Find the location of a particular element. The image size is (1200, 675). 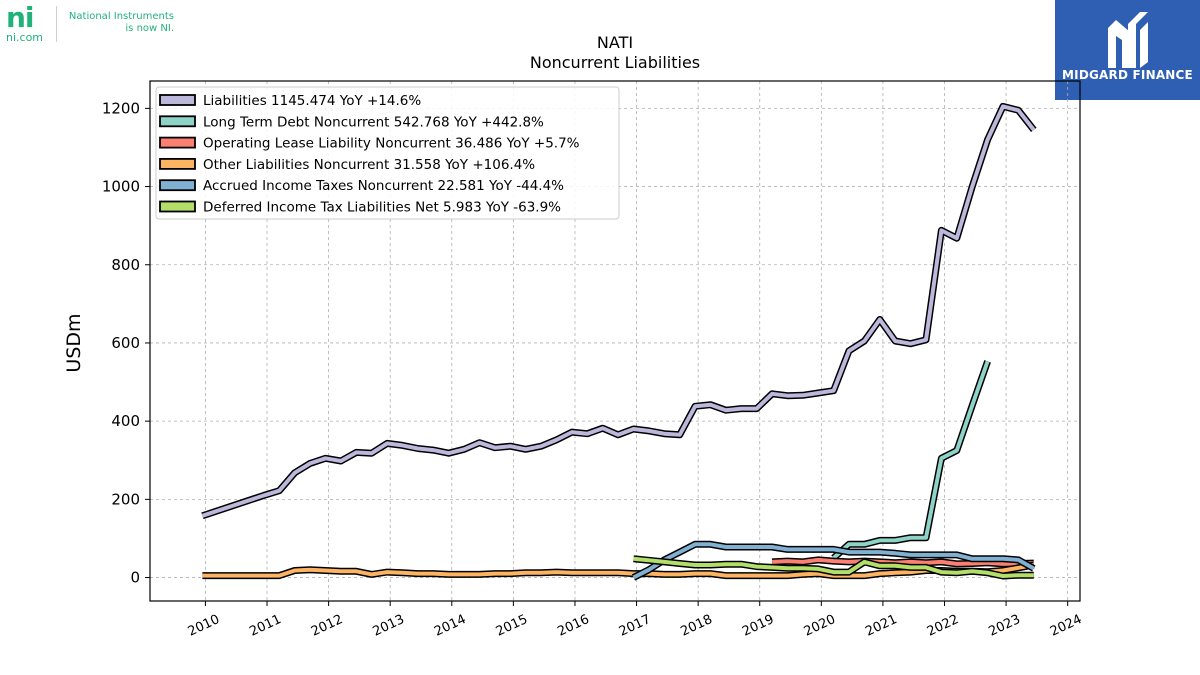

series-accrued-income-taxes is located at coordinates (833, 560).